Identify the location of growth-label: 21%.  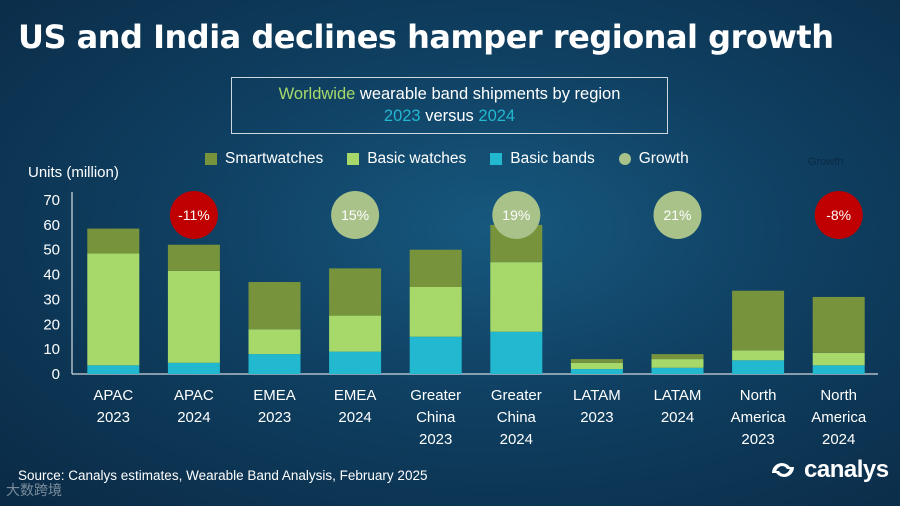
(677, 215).